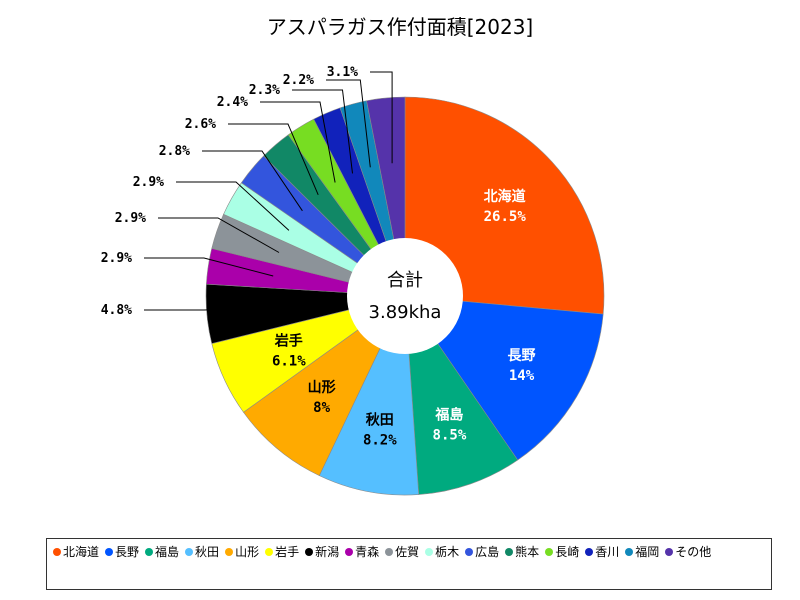 Image resolution: width=800 pixels, height=600 pixels. I want to click on legend-label: 長崎, so click(567, 552).